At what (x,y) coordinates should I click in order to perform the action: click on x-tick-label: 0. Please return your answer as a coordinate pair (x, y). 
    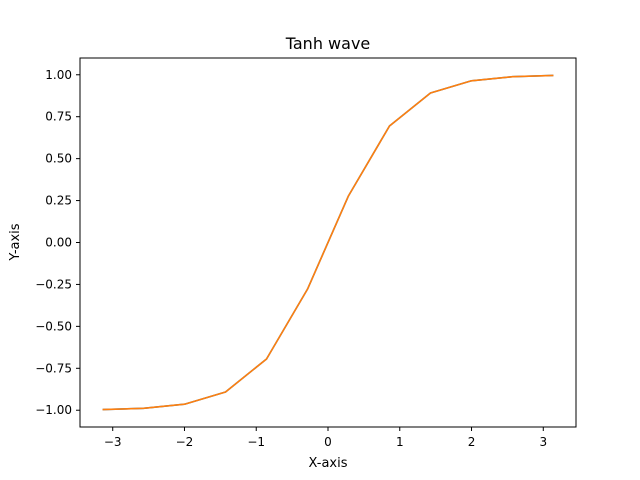
    Looking at the image, I should click on (328, 442).